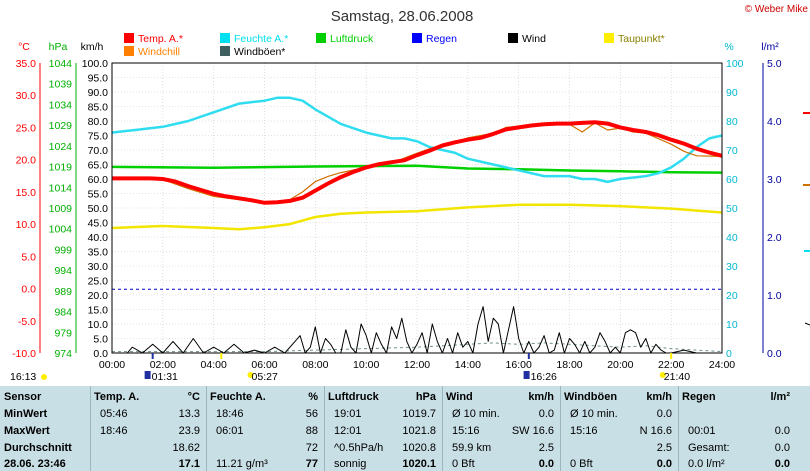 This screenshot has width=810, height=471. What do you see at coordinates (671, 365) in the screenshot?
I see `x-tick-label: 22:00` at bounding box center [671, 365].